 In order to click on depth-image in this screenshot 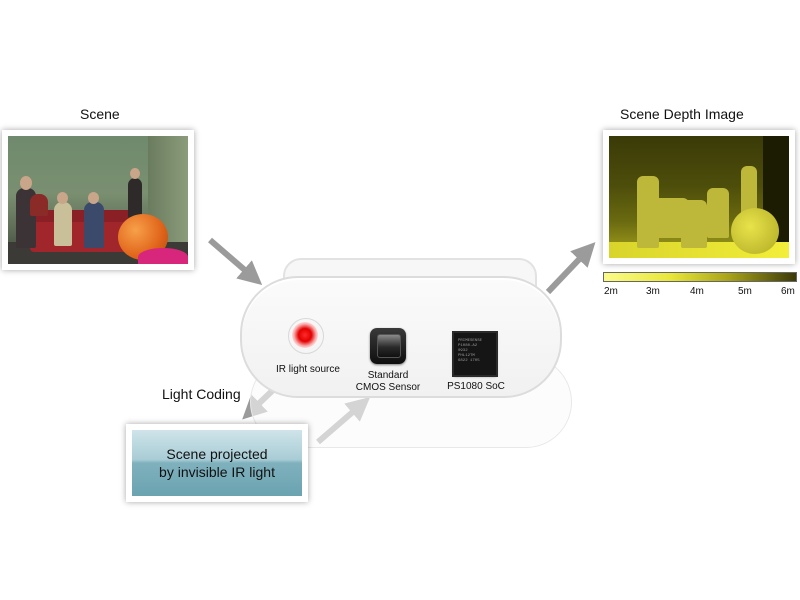, I will do `click(699, 197)`.